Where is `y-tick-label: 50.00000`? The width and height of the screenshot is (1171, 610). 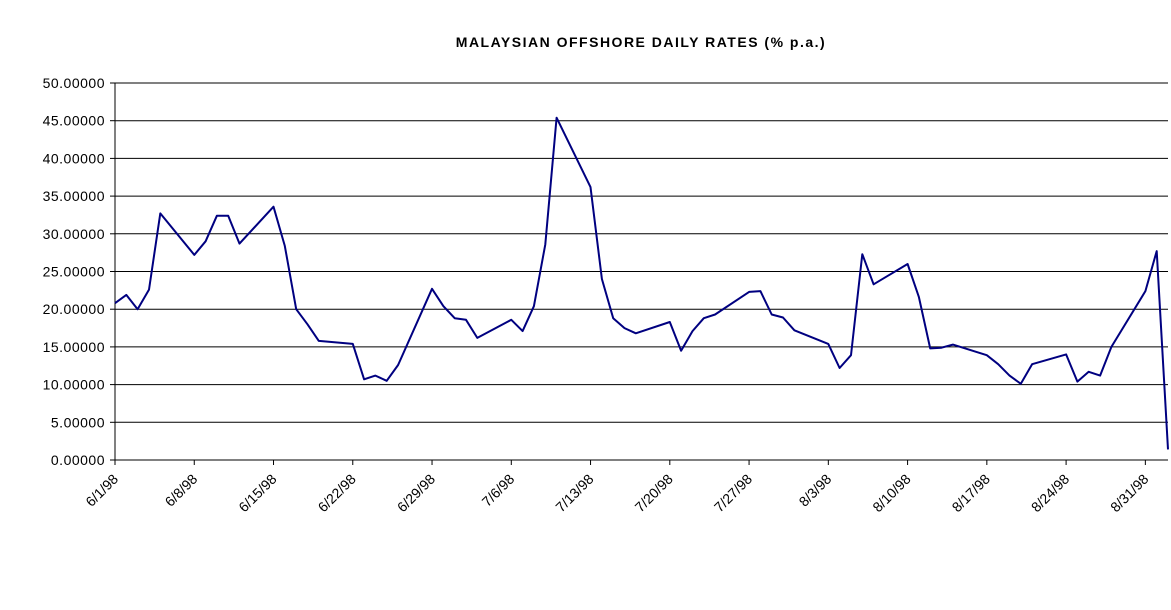
y-tick-label: 50.00000 is located at coordinates (74, 83).